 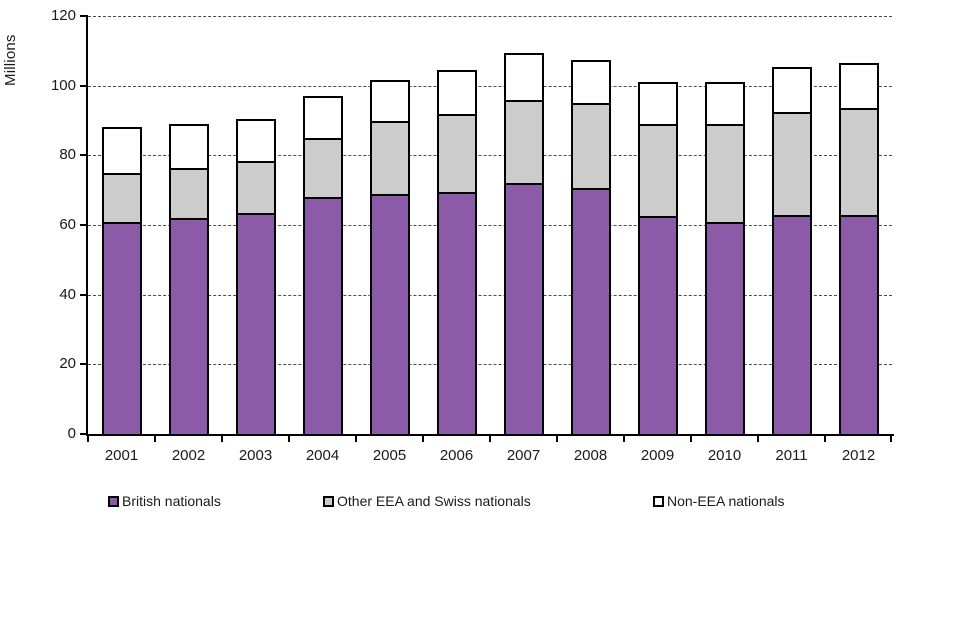 I want to click on bar-group-2011, so click(x=791, y=250).